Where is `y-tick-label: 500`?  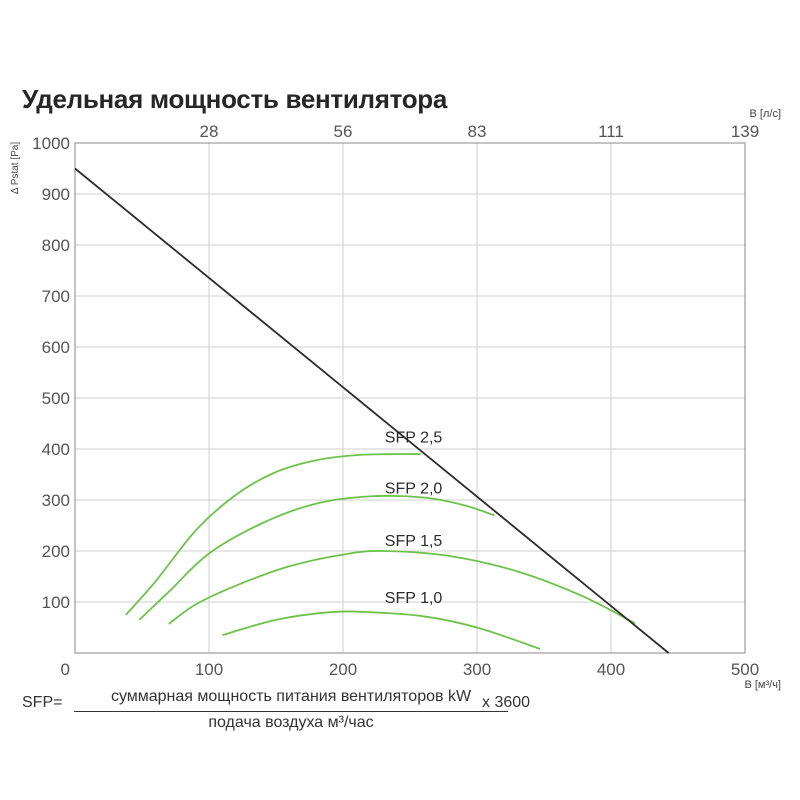 y-tick-label: 500 is located at coordinates (56, 398).